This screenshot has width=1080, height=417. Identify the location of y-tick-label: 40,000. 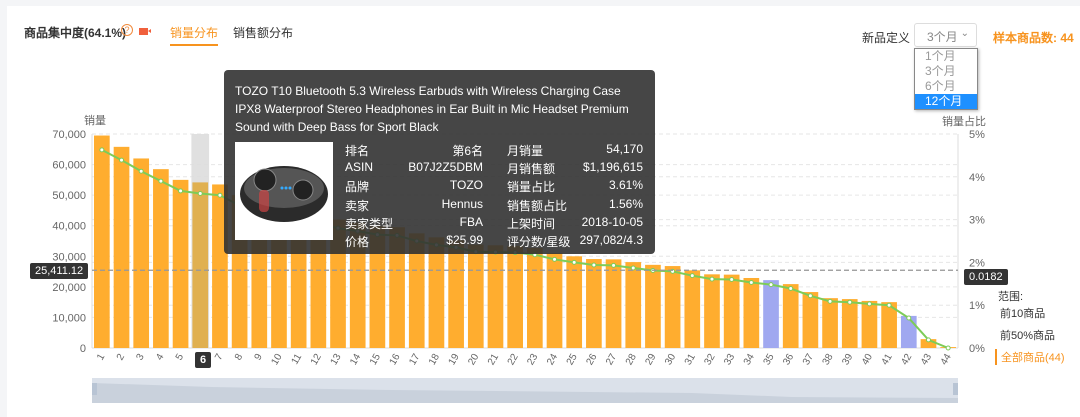
(69, 227).